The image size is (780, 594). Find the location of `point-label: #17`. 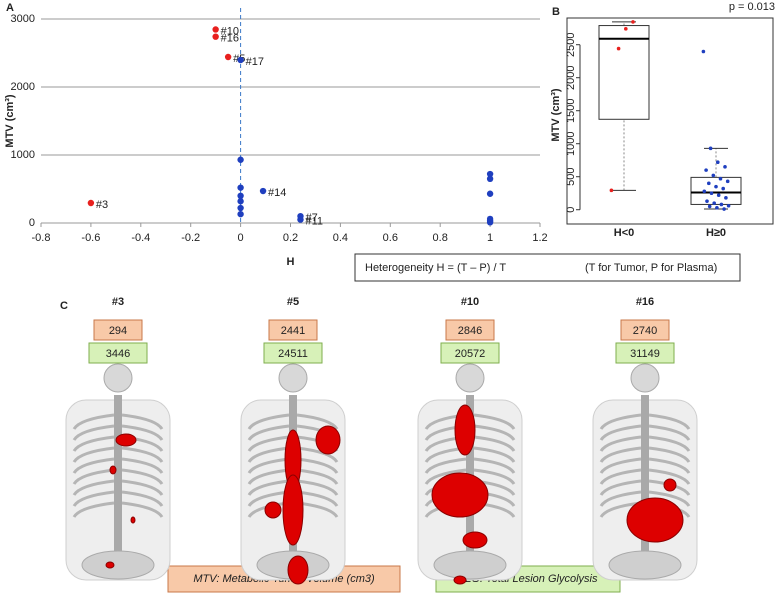

point-label: #17 is located at coordinates (255, 62).